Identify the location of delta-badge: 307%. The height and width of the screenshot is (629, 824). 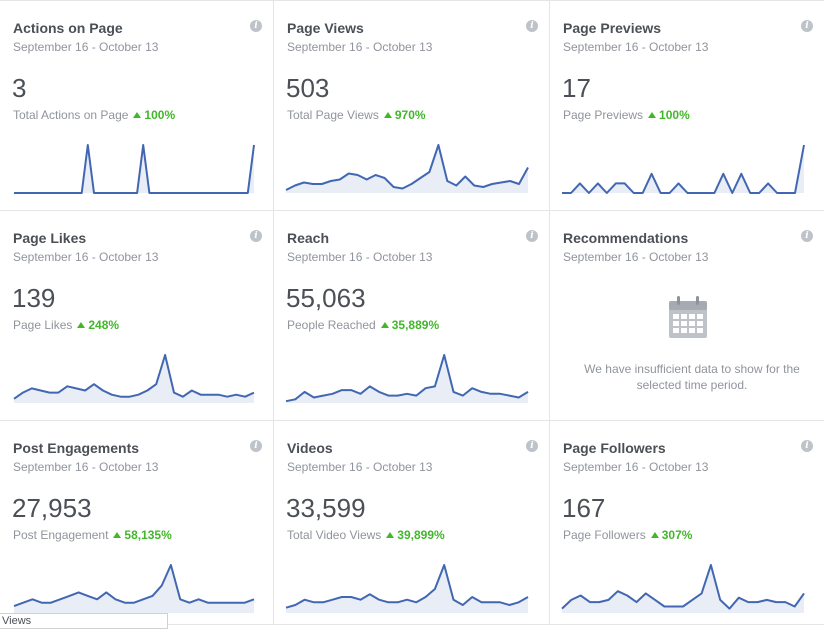
(671, 535).